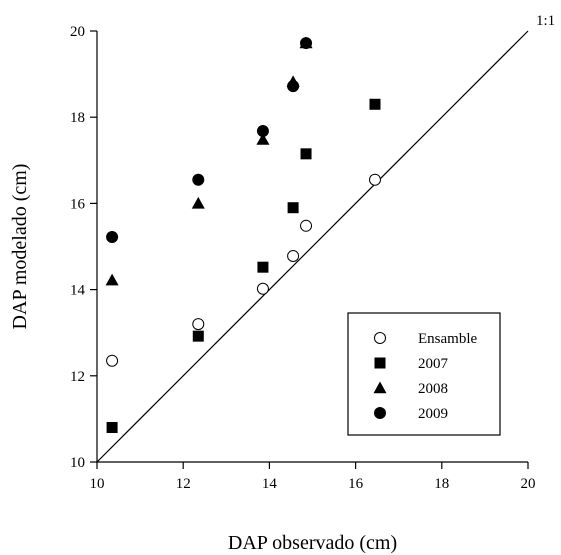 This screenshot has width=561, height=555. Describe the element at coordinates (78, 291) in the screenshot. I see `y-tick-label: 14` at that location.